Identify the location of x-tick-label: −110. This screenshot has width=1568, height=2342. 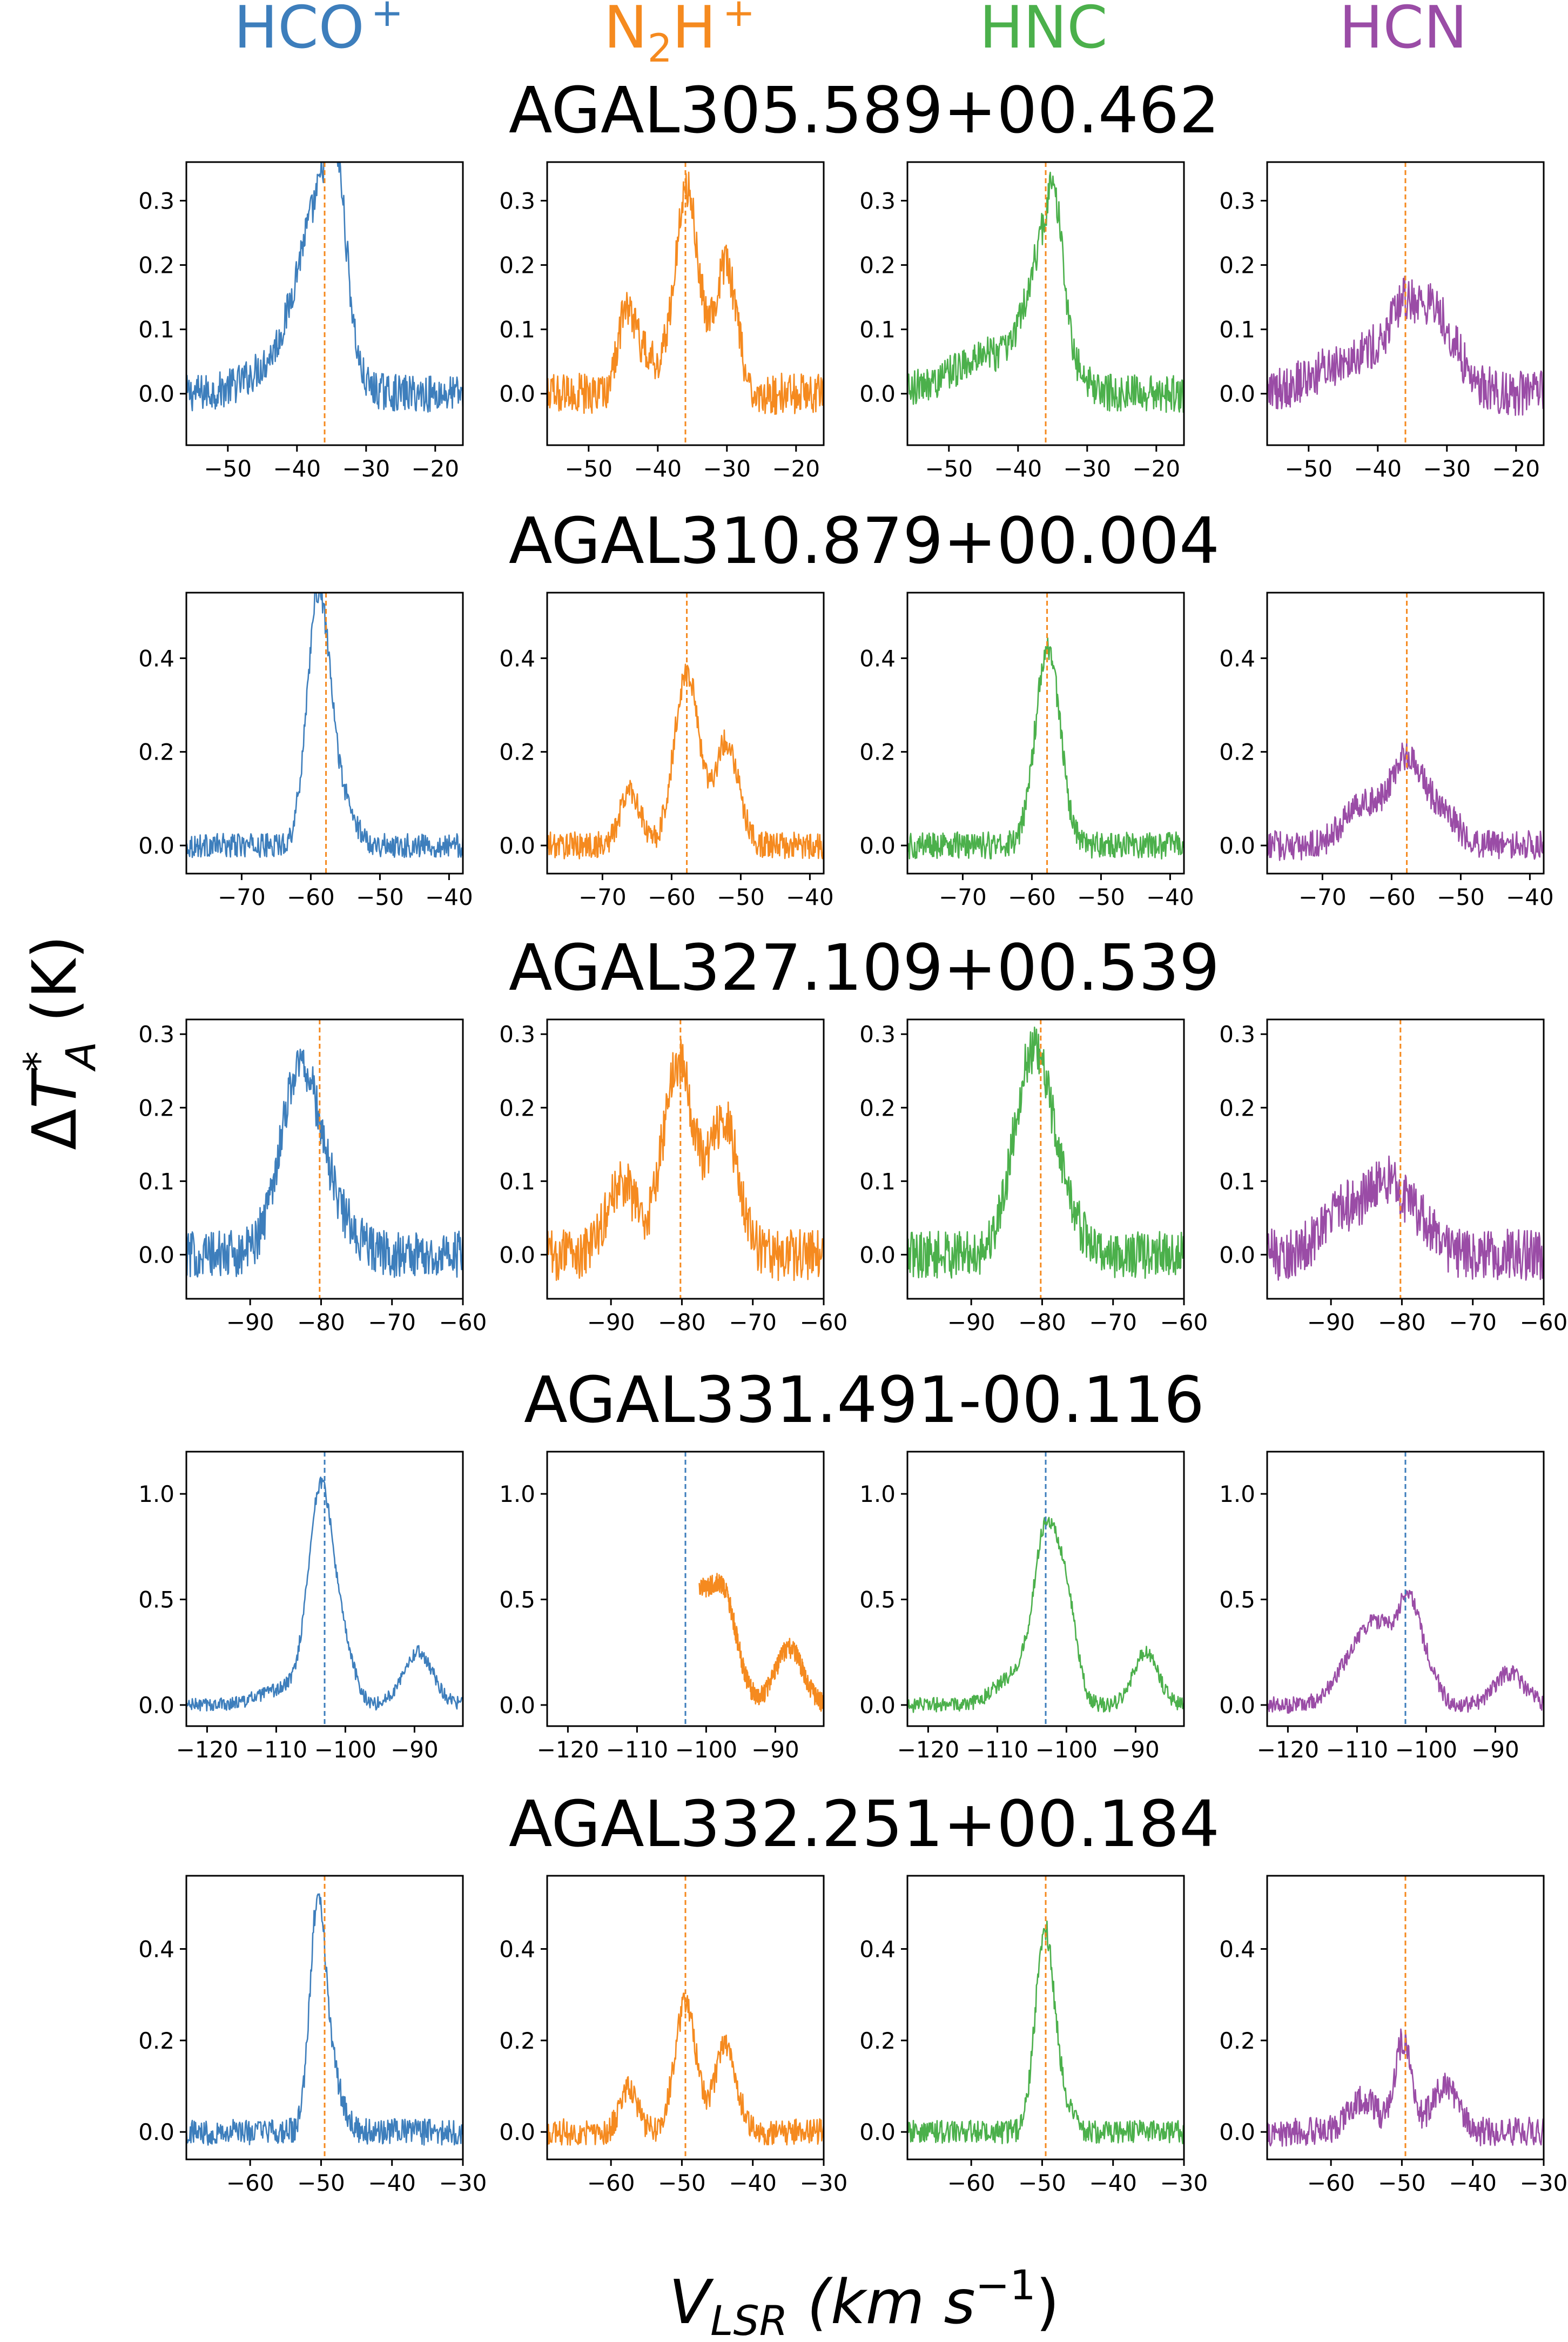
(637, 1749).